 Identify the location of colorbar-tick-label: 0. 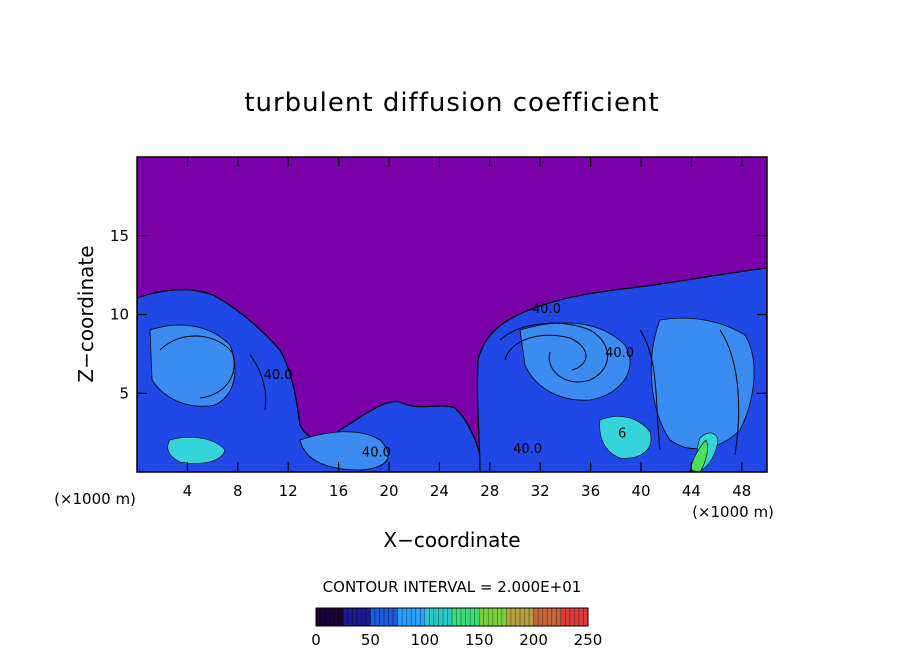
(316, 640).